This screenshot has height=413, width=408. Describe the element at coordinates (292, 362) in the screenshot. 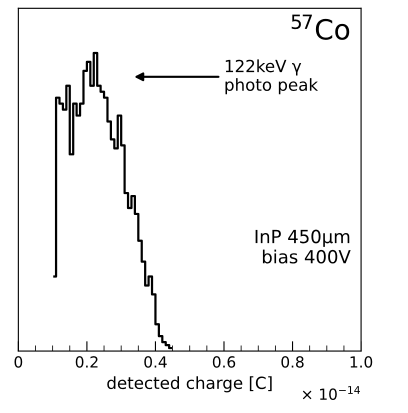

I see `x-tick-label: 0.8` at that location.